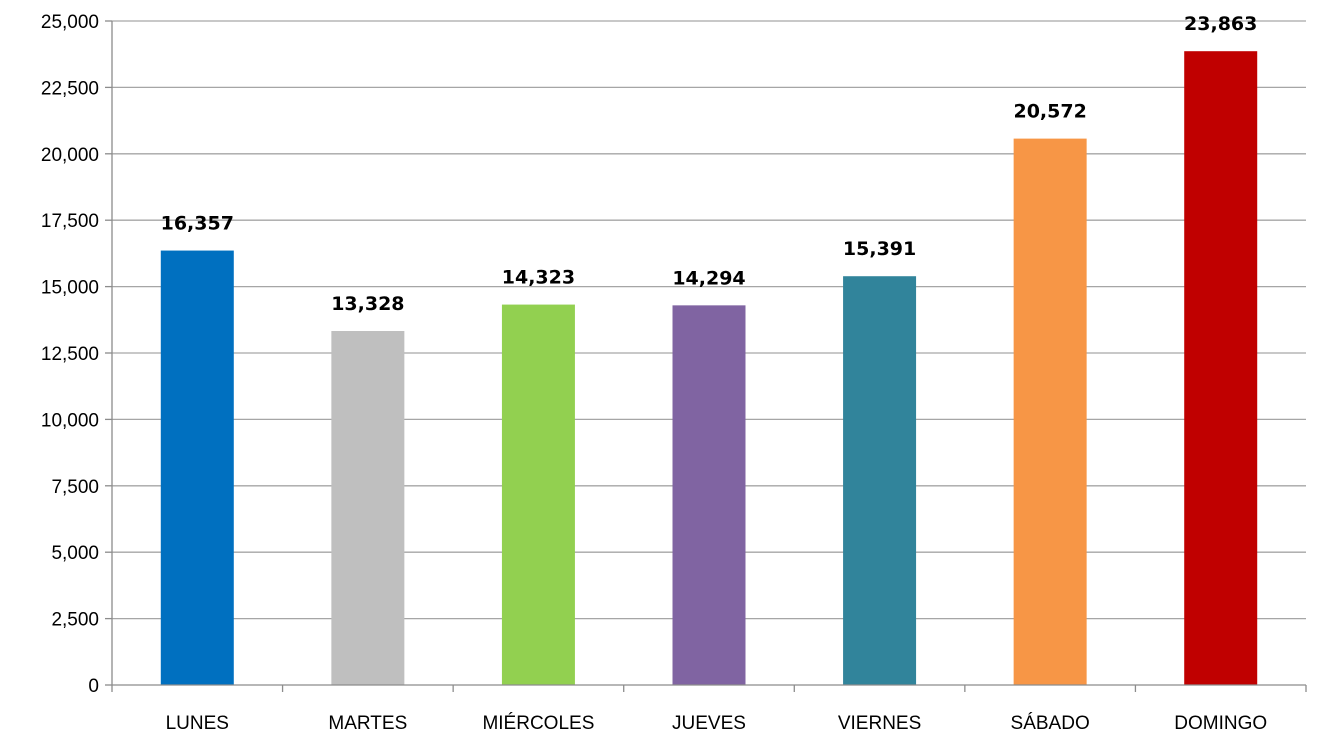  I want to click on data-label: 20,572, so click(1049, 112).